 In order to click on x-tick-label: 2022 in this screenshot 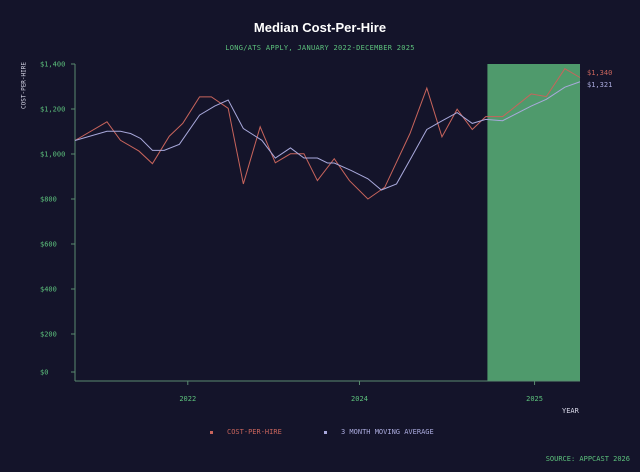, I will do `click(187, 399)`.